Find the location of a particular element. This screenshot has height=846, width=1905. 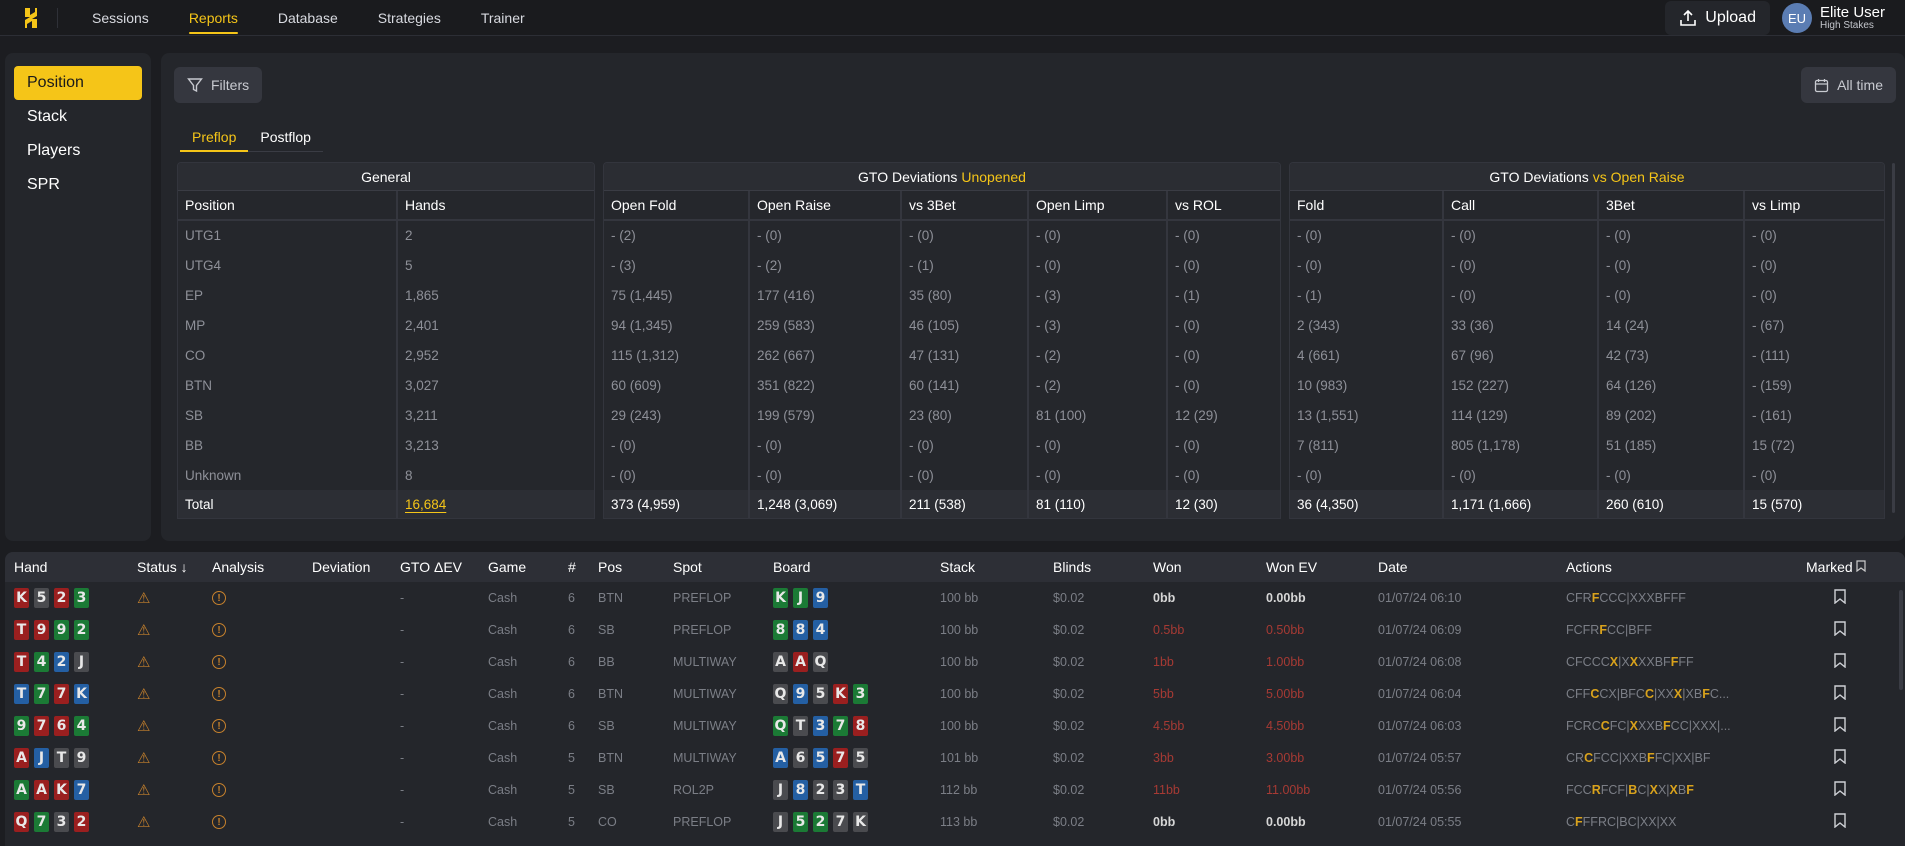

column-header-stack: Stack is located at coordinates (987, 567).